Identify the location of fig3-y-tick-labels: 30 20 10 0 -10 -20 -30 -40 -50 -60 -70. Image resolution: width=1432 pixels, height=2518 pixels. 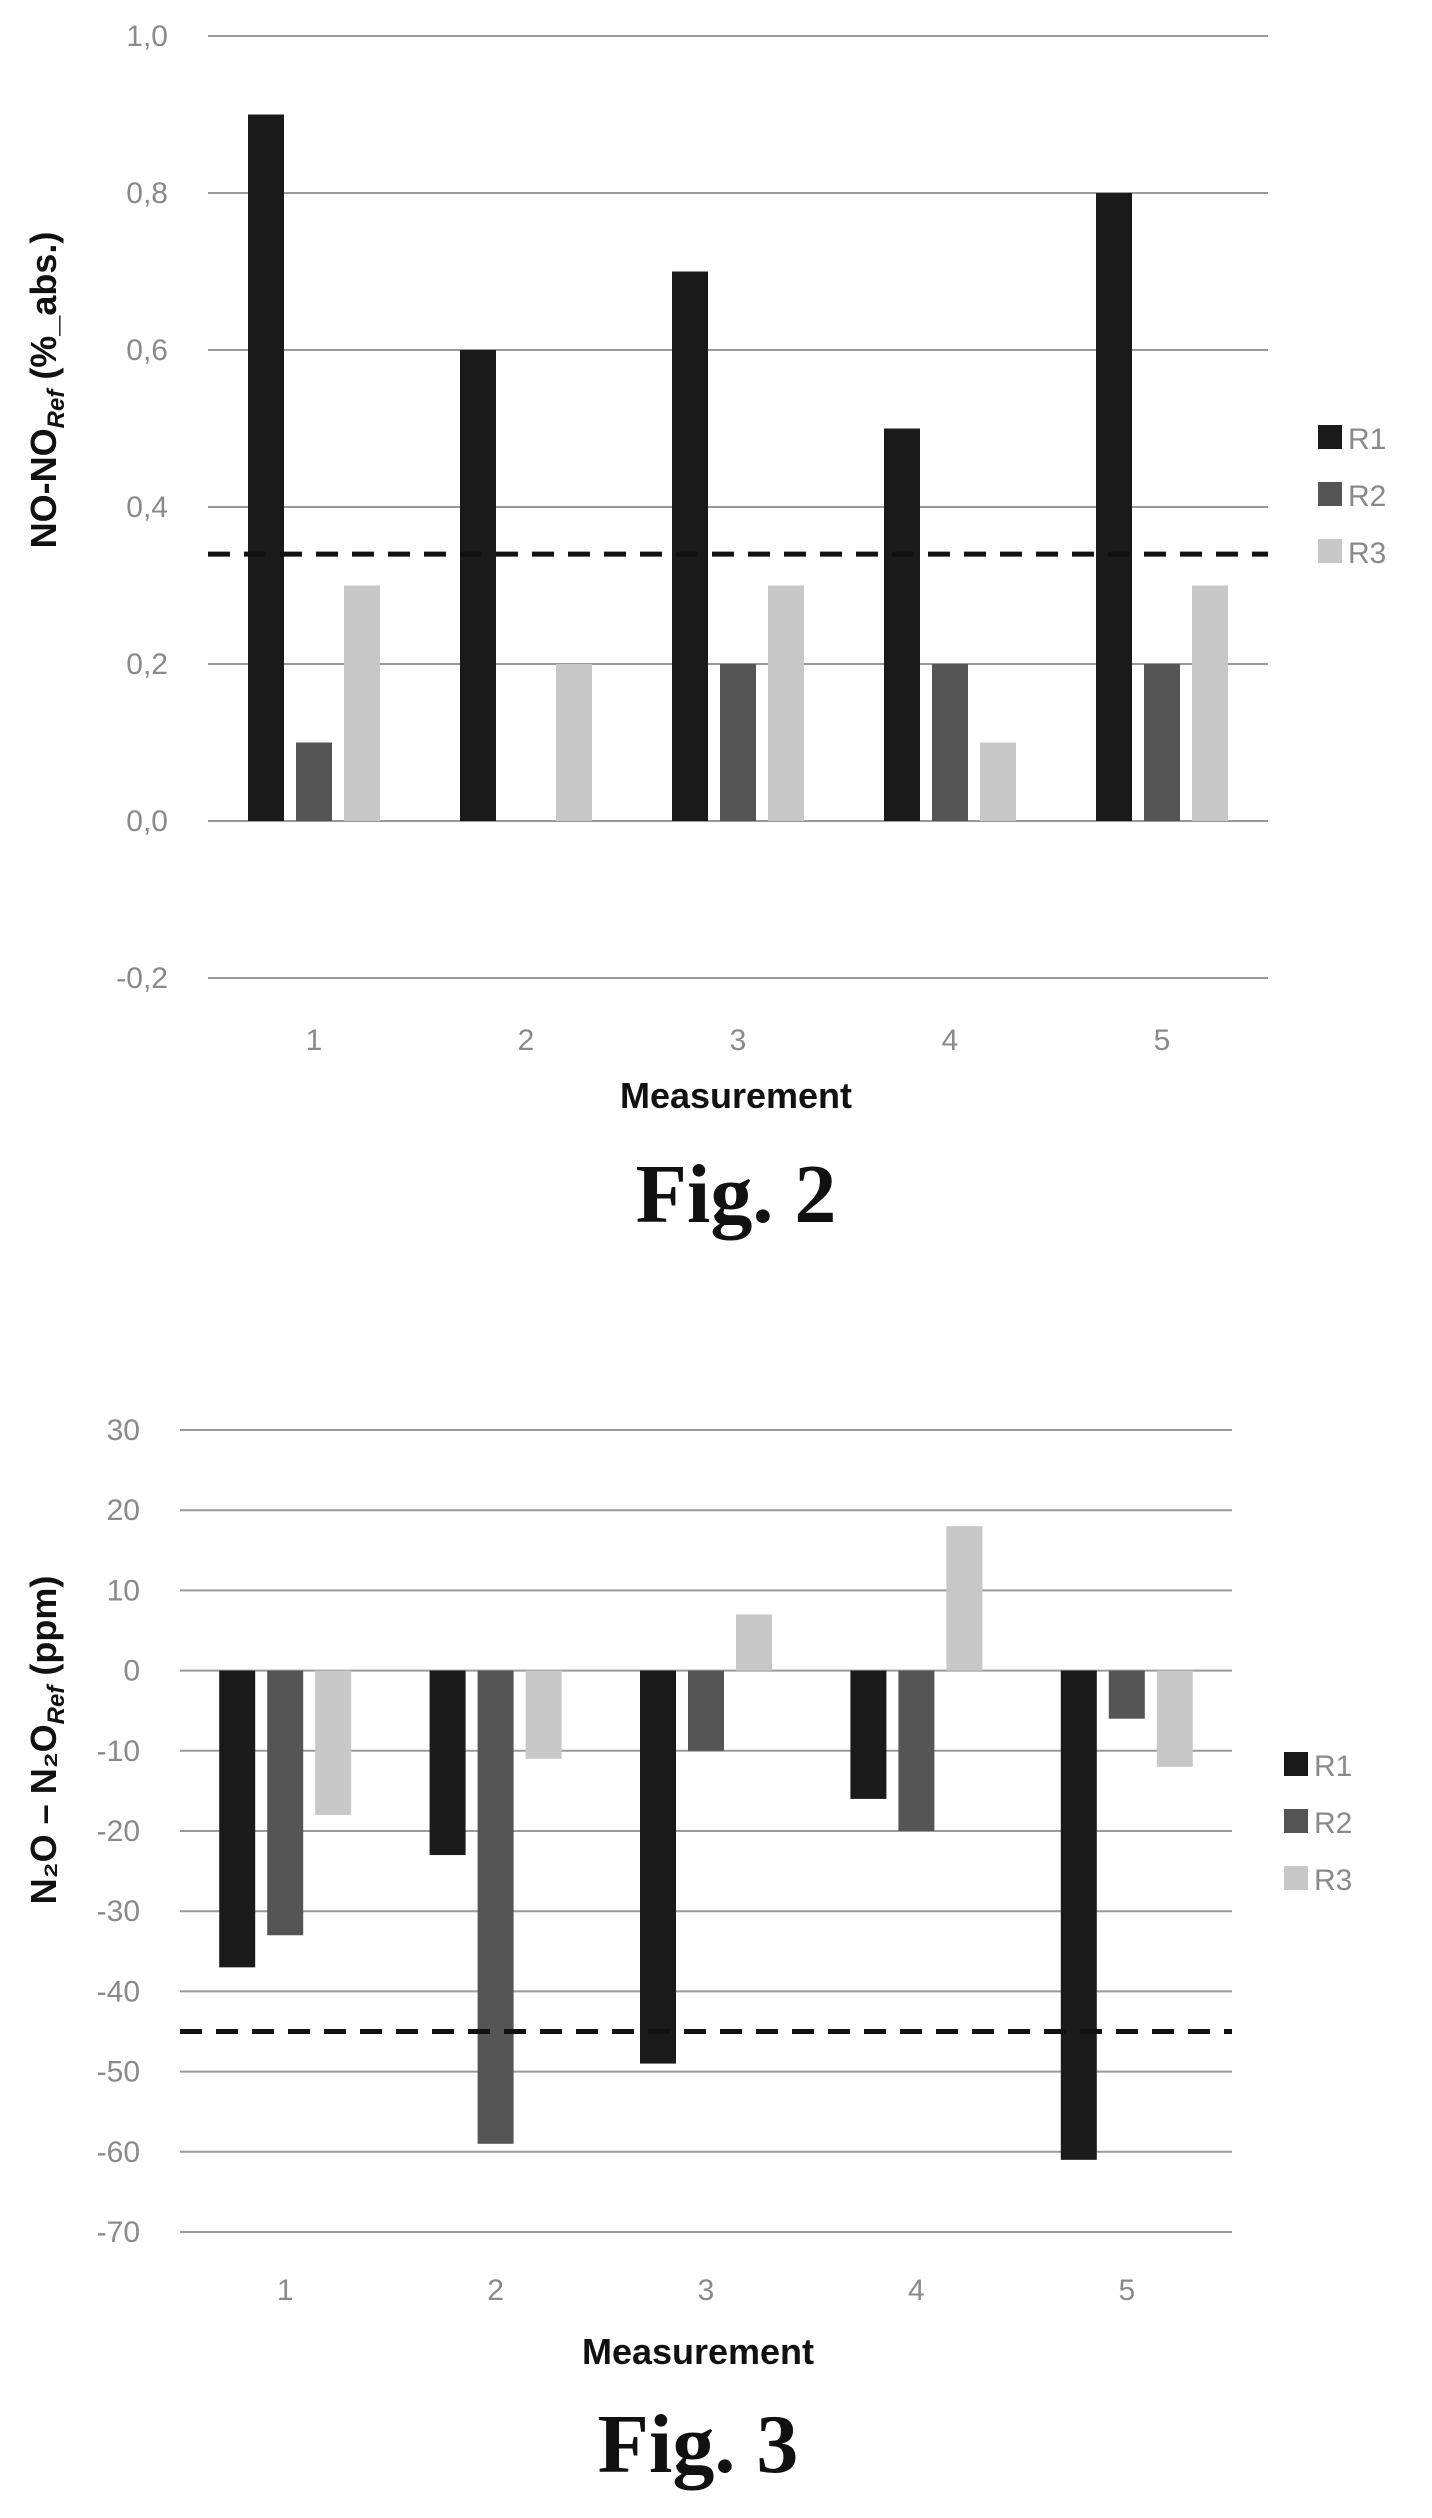
(118, 1831).